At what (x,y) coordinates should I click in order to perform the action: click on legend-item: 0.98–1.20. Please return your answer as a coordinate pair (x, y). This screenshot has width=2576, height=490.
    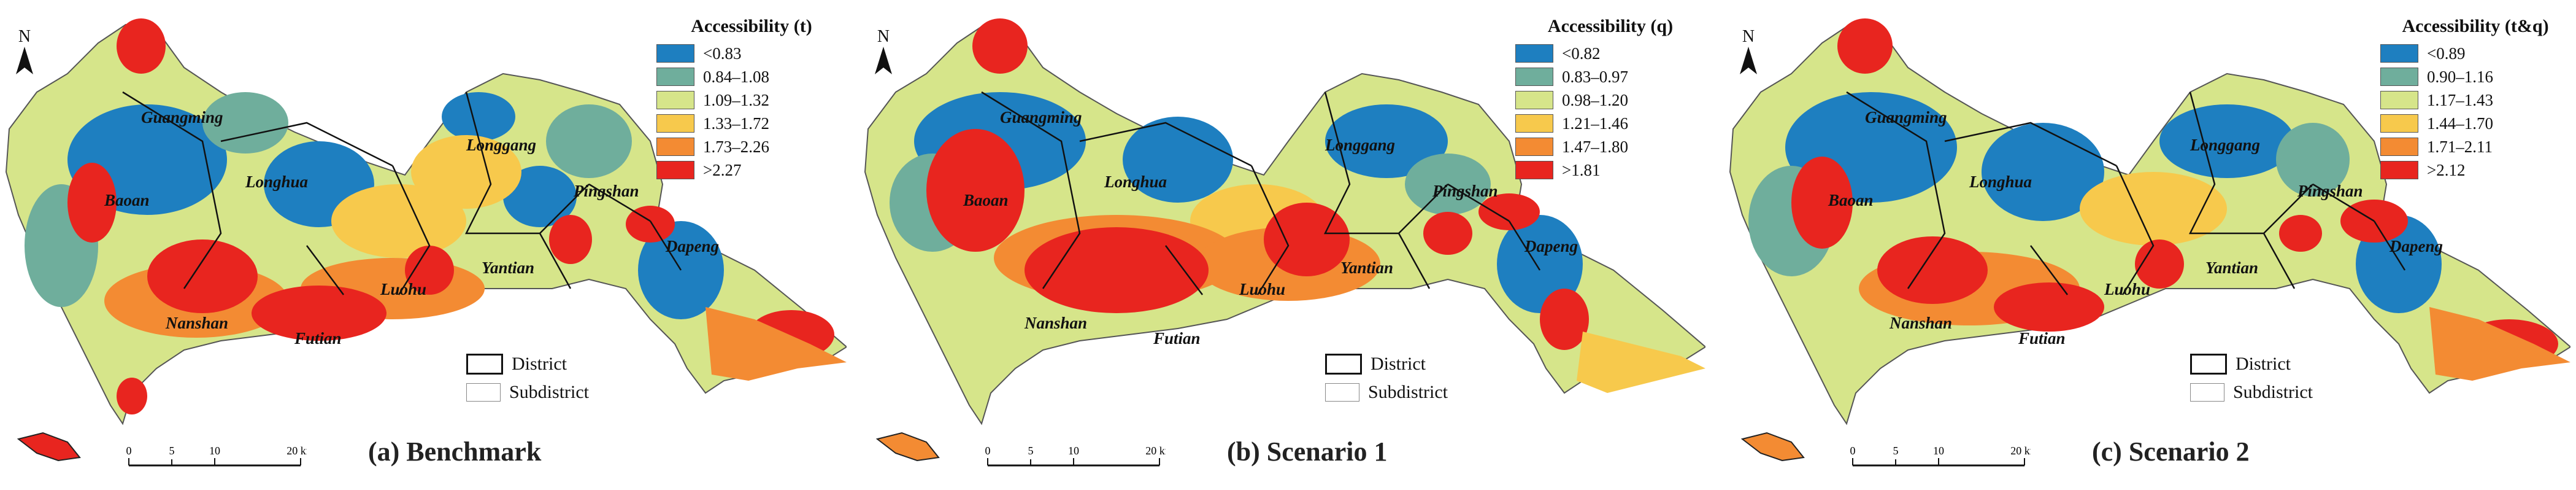
    Looking at the image, I should click on (1610, 100).